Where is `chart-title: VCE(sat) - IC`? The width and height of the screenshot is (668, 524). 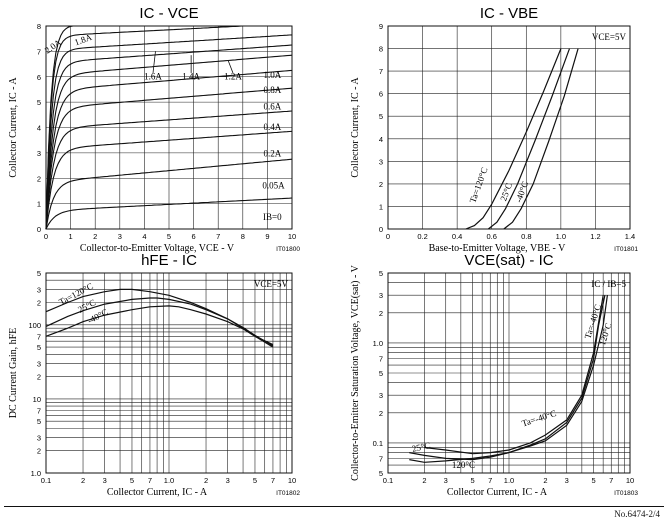 chart-title: VCE(sat) - IC is located at coordinates (508, 260).